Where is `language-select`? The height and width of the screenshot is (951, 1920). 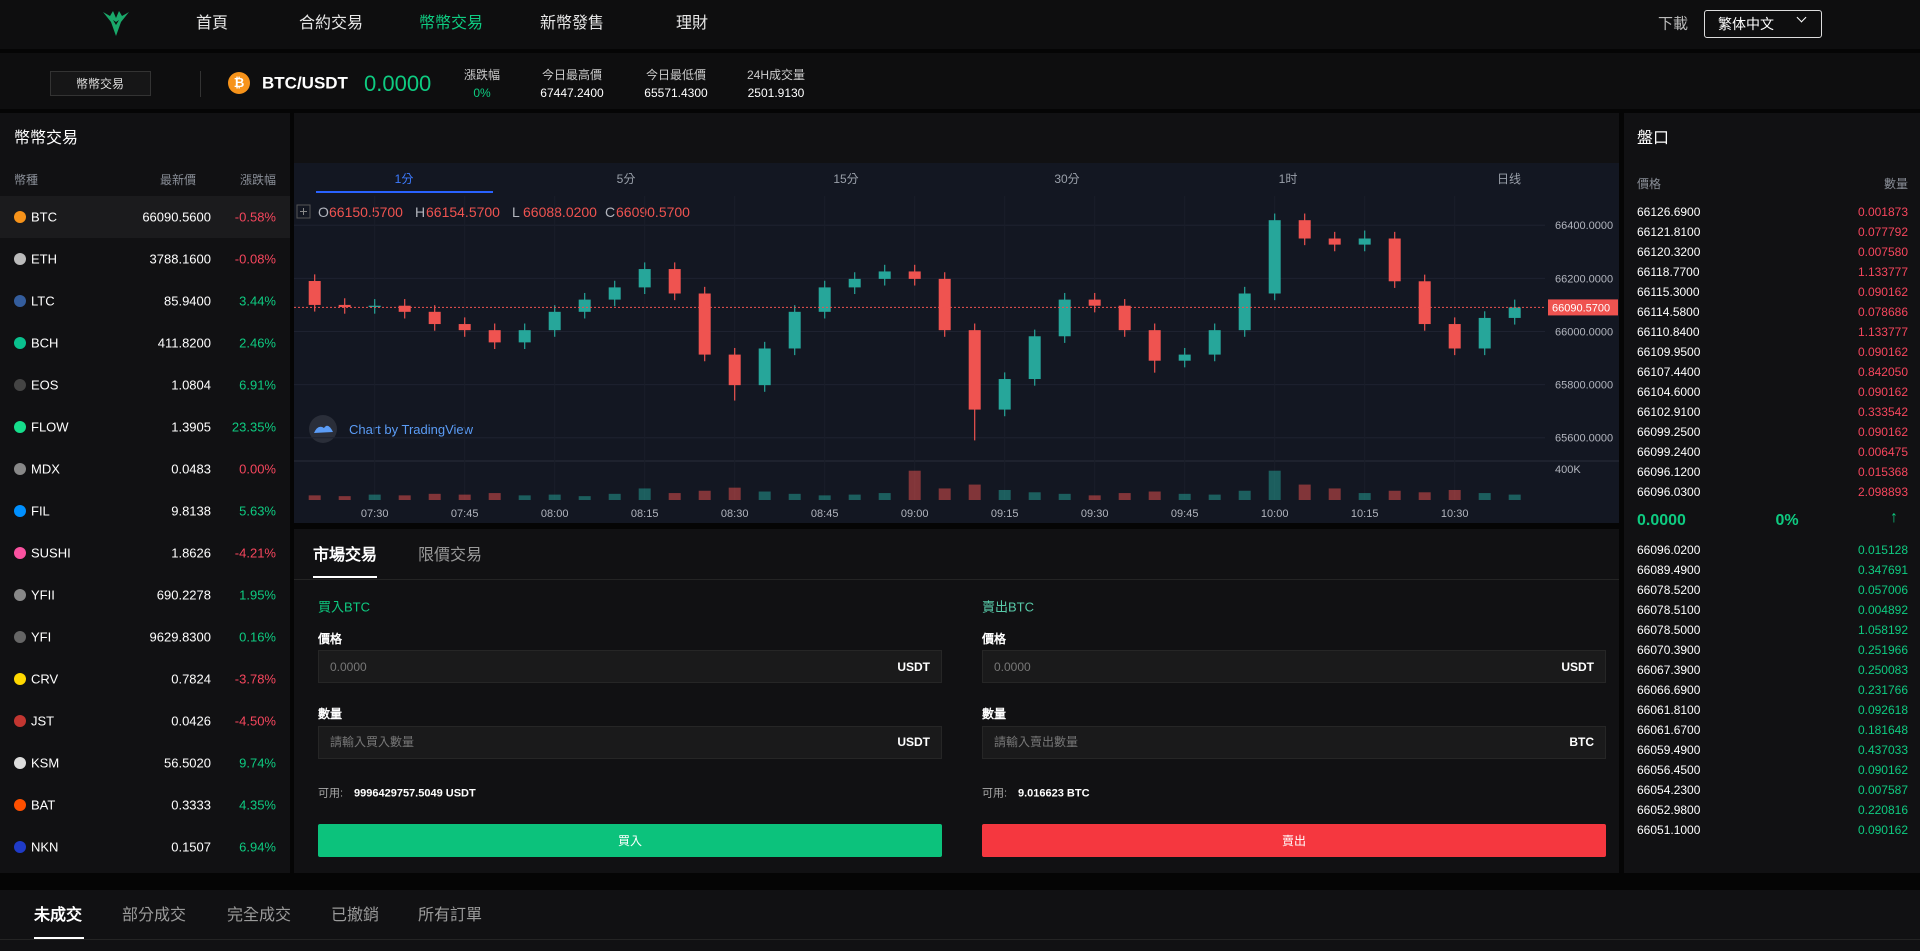 language-select is located at coordinates (1763, 24).